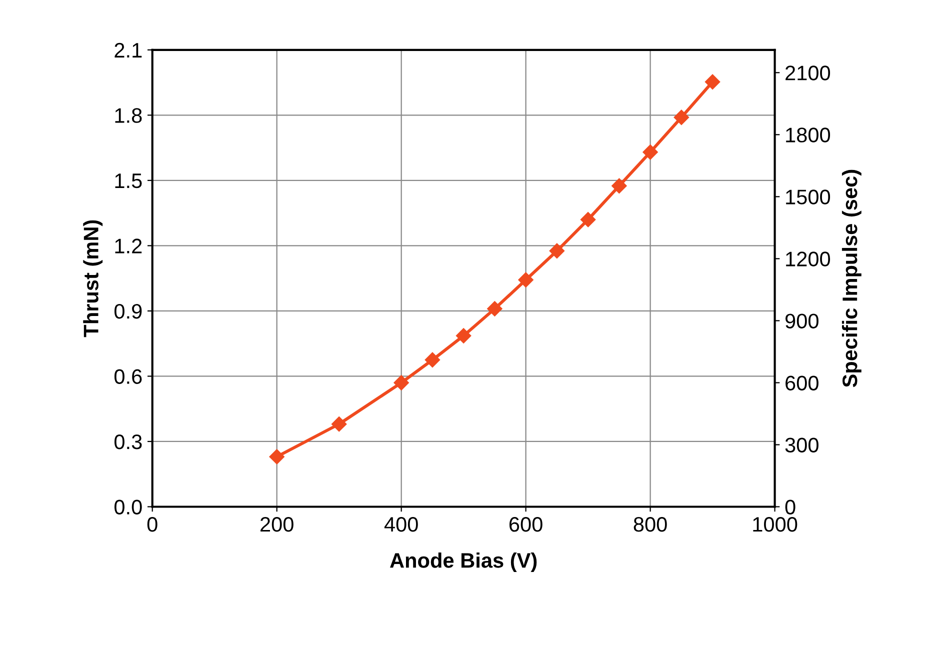 The image size is (929, 648). What do you see at coordinates (128, 442) in the screenshot?
I see `y-tick-label: 0.3` at bounding box center [128, 442].